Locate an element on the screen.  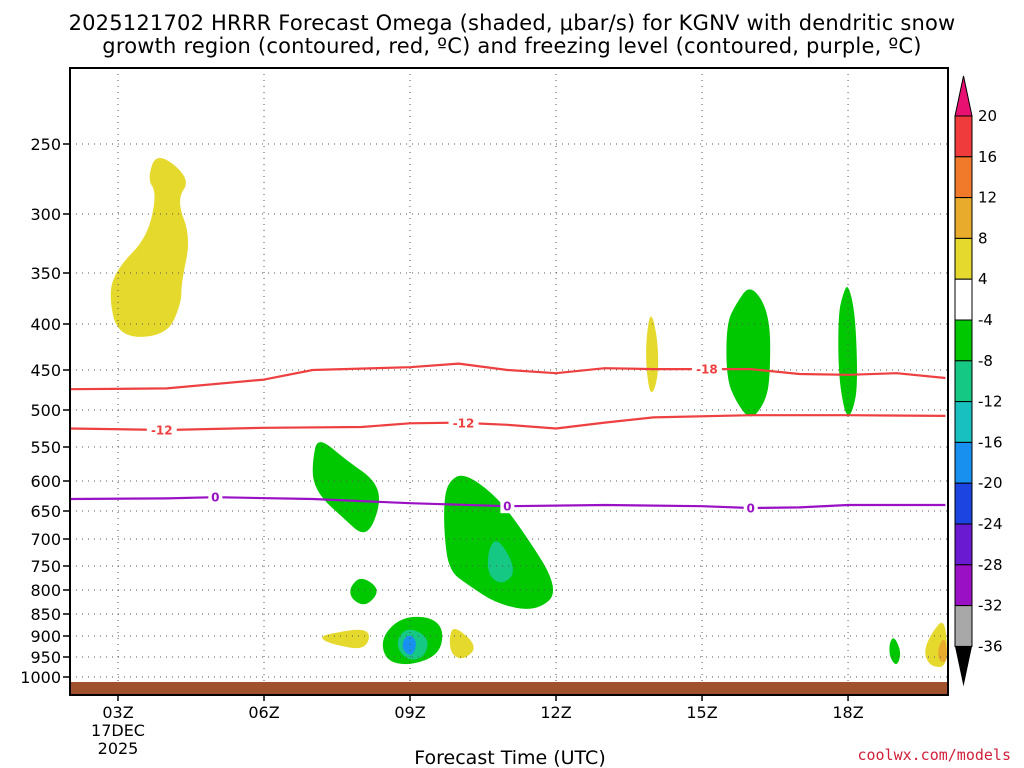
colorbar-label: 8 is located at coordinates (983, 238).